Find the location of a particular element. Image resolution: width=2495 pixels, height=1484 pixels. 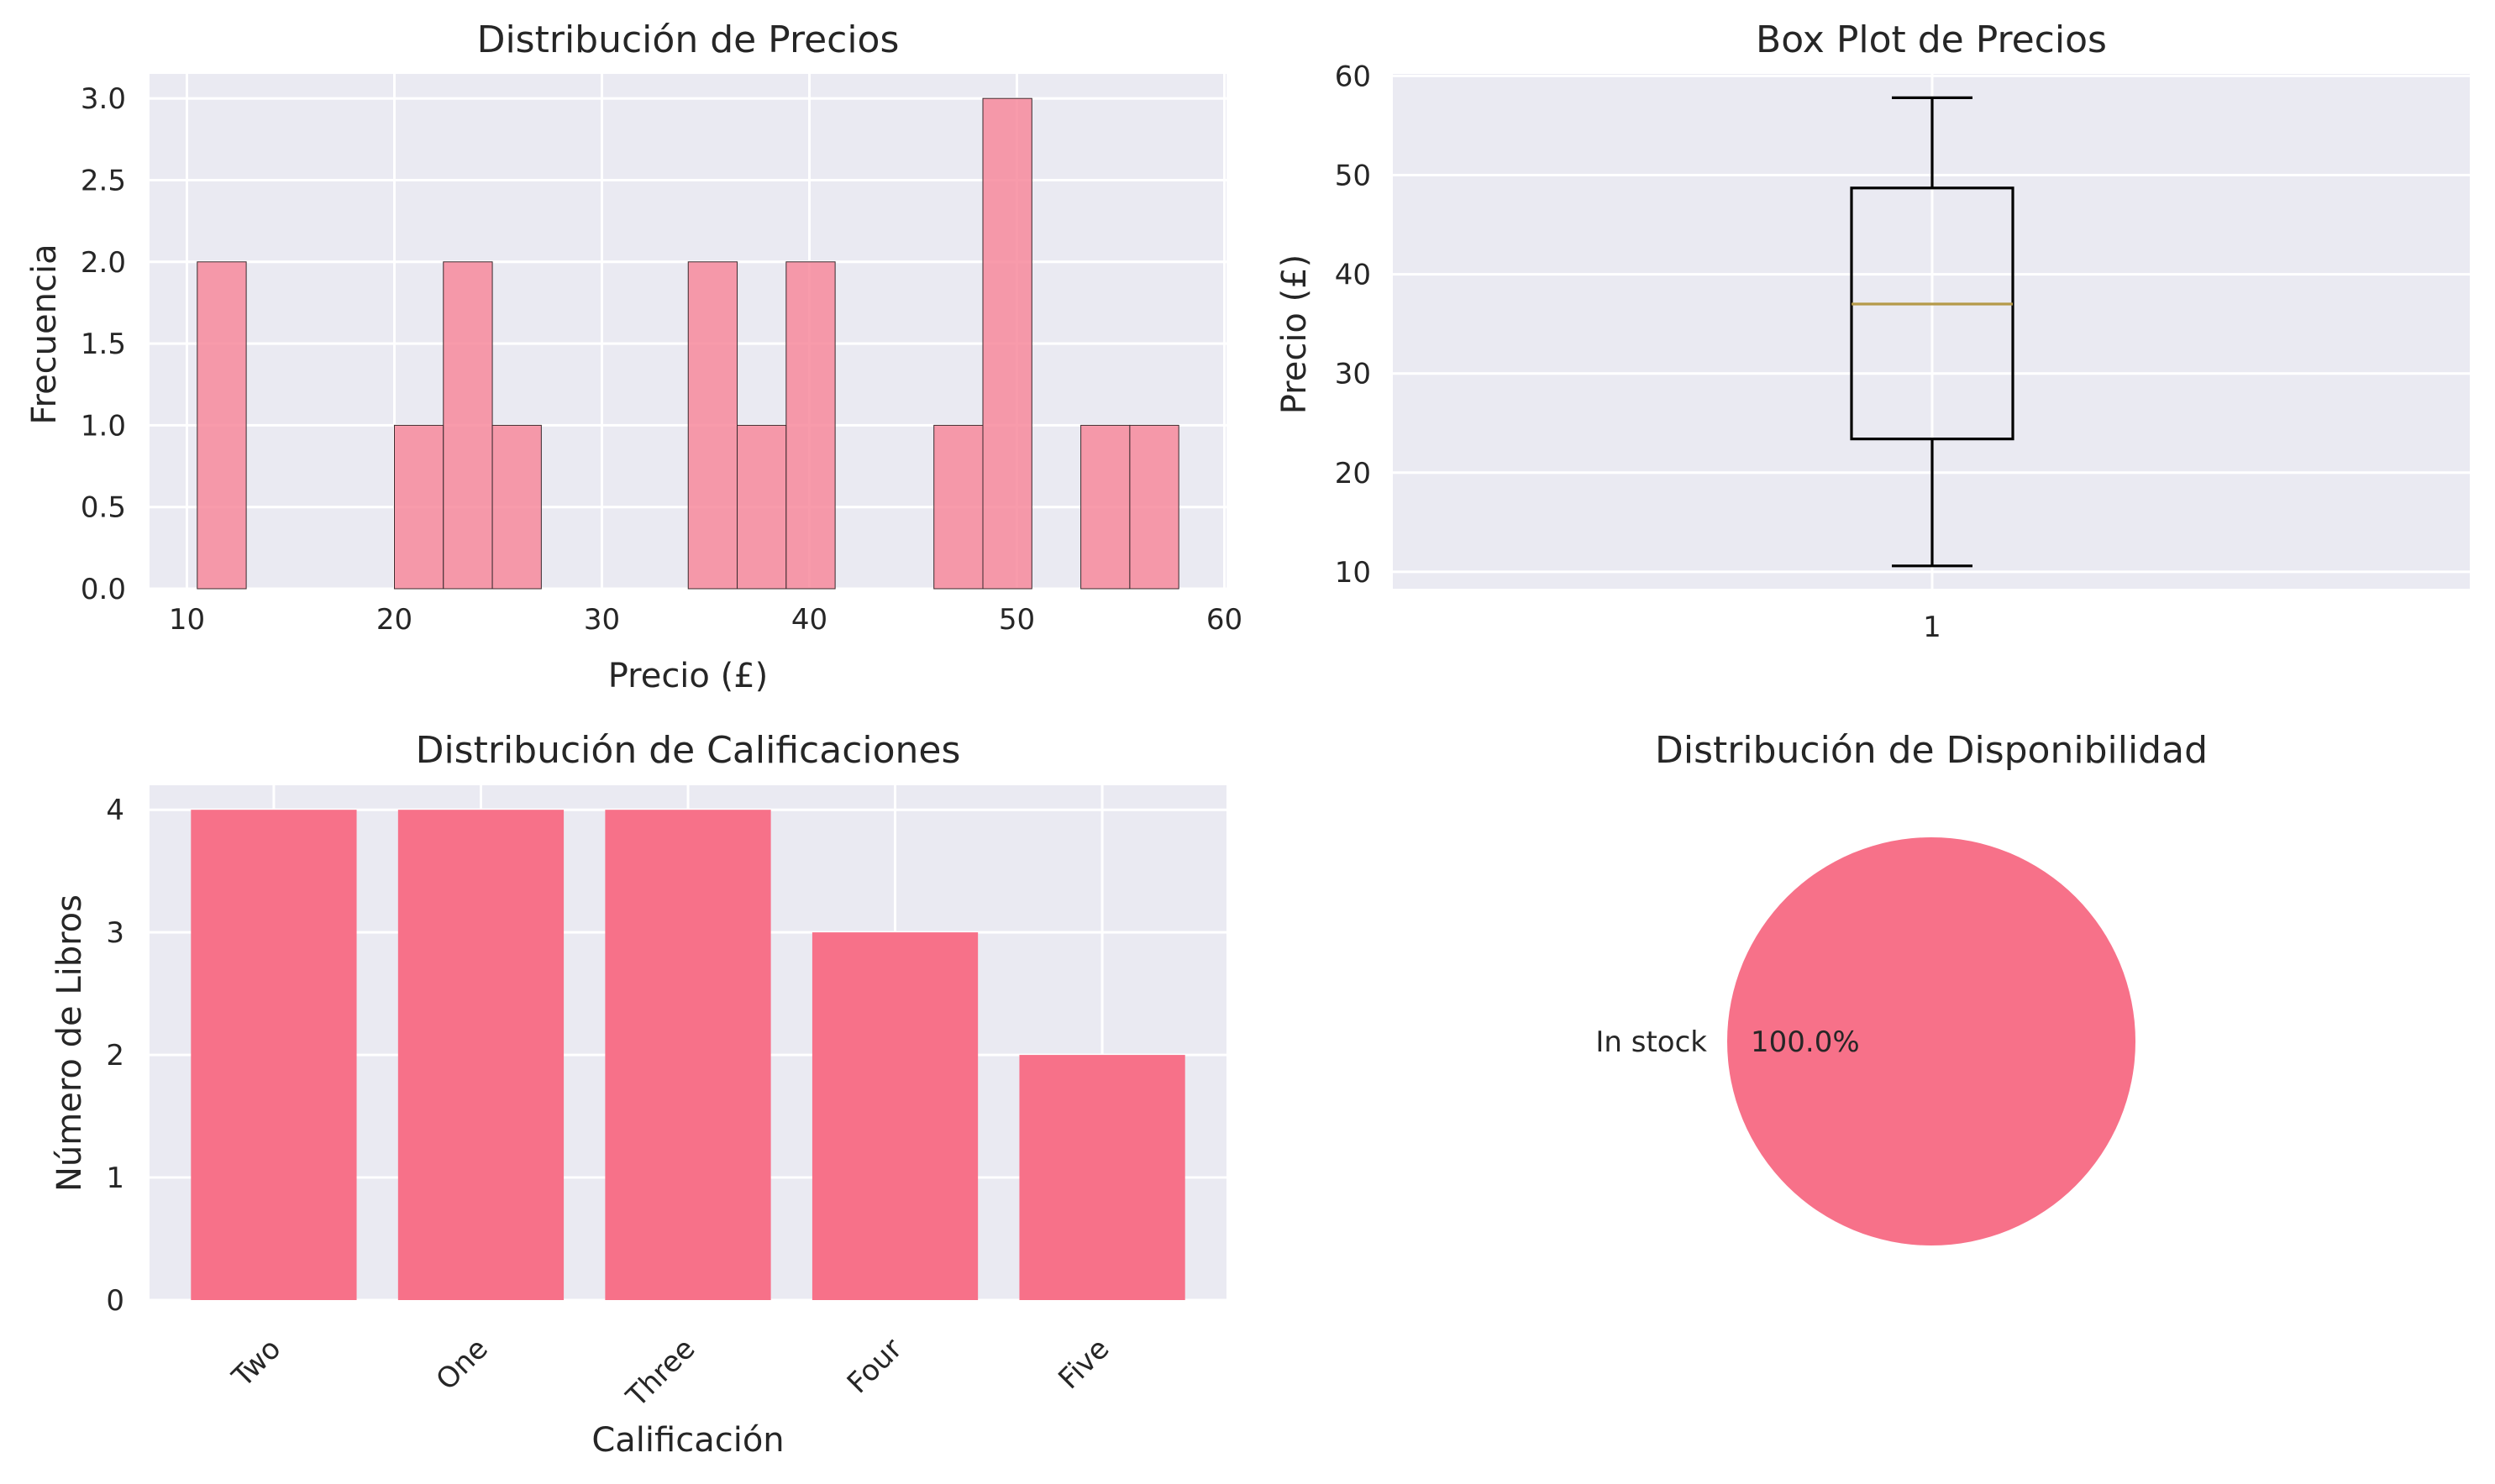

ratings-y-tick-label: 3 is located at coordinates (115, 933).